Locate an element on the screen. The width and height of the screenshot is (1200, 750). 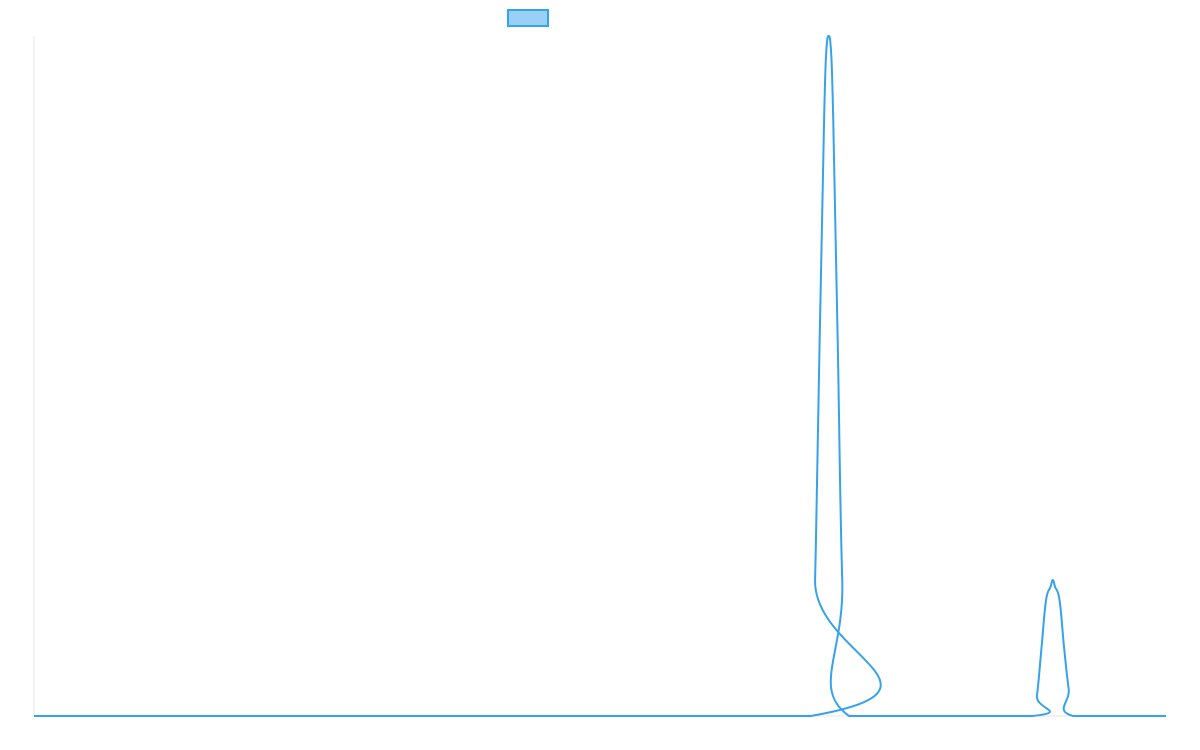
legend-swatch is located at coordinates (528, 18).